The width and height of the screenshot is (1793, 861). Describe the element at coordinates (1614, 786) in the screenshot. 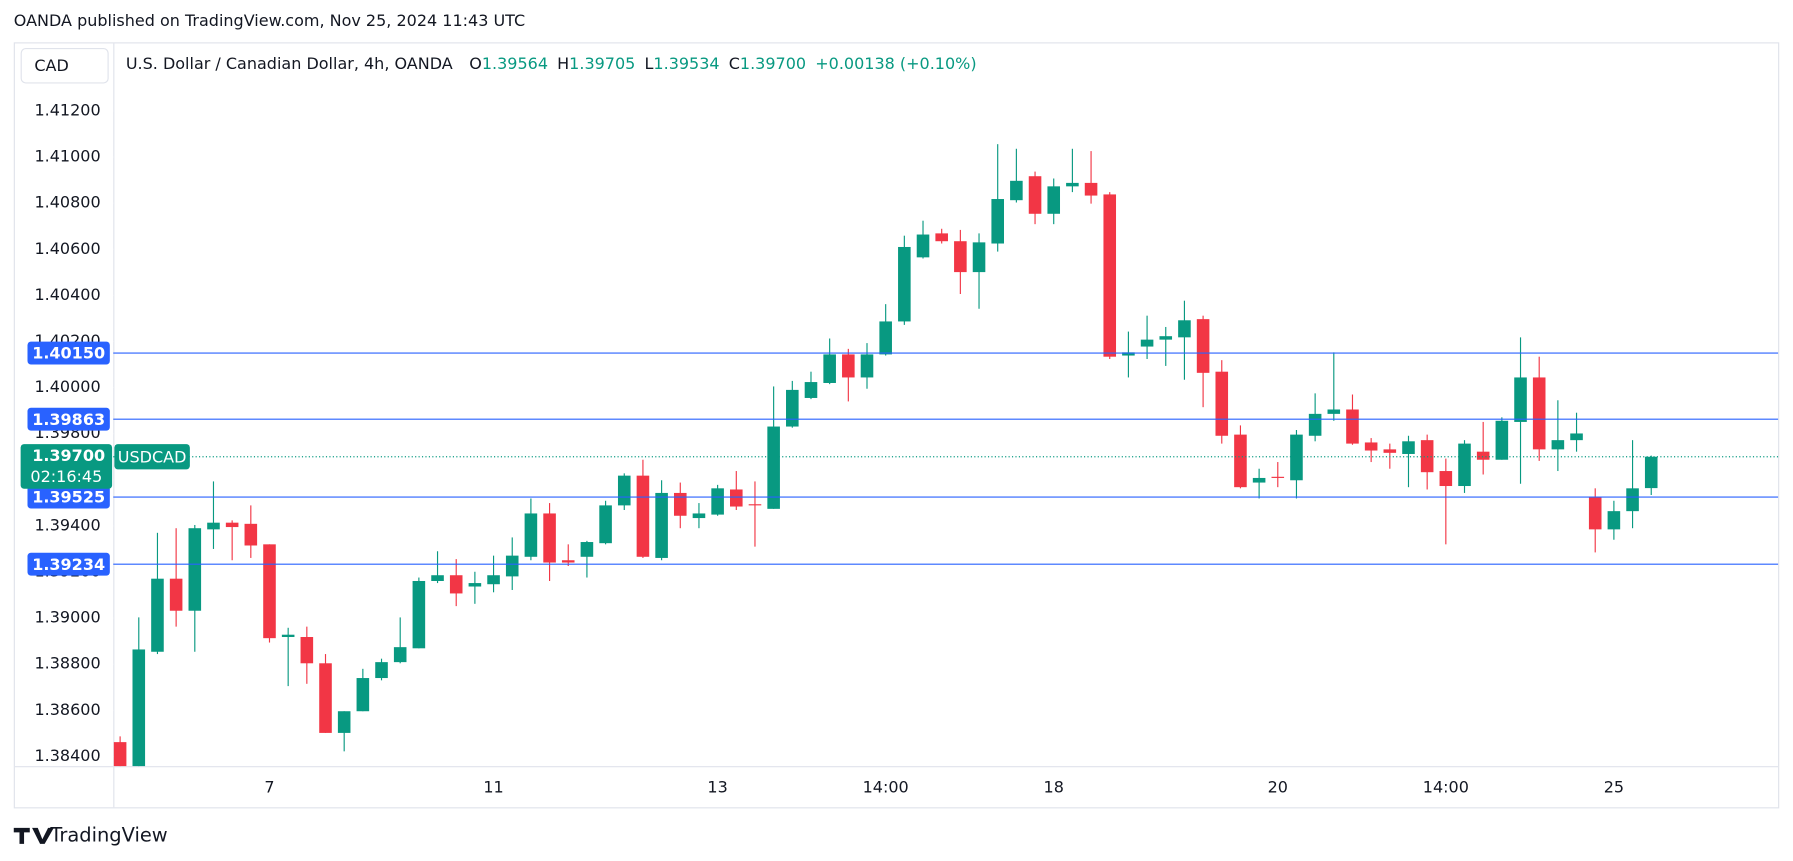

I see `x-tick-label: 25` at that location.